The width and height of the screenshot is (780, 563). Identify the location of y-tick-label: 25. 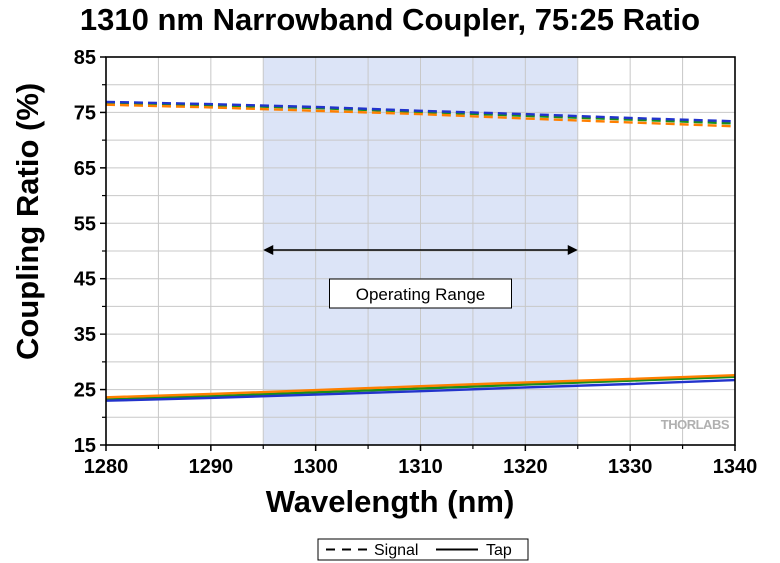
(85, 391).